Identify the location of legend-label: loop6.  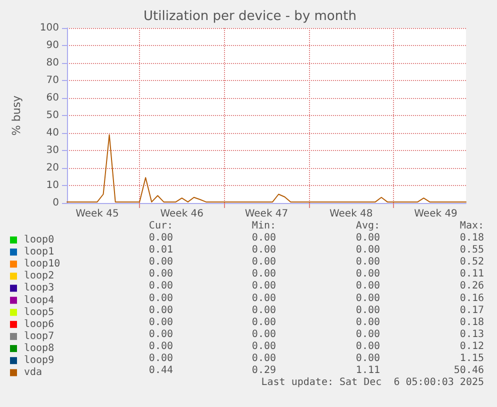
(39, 324).